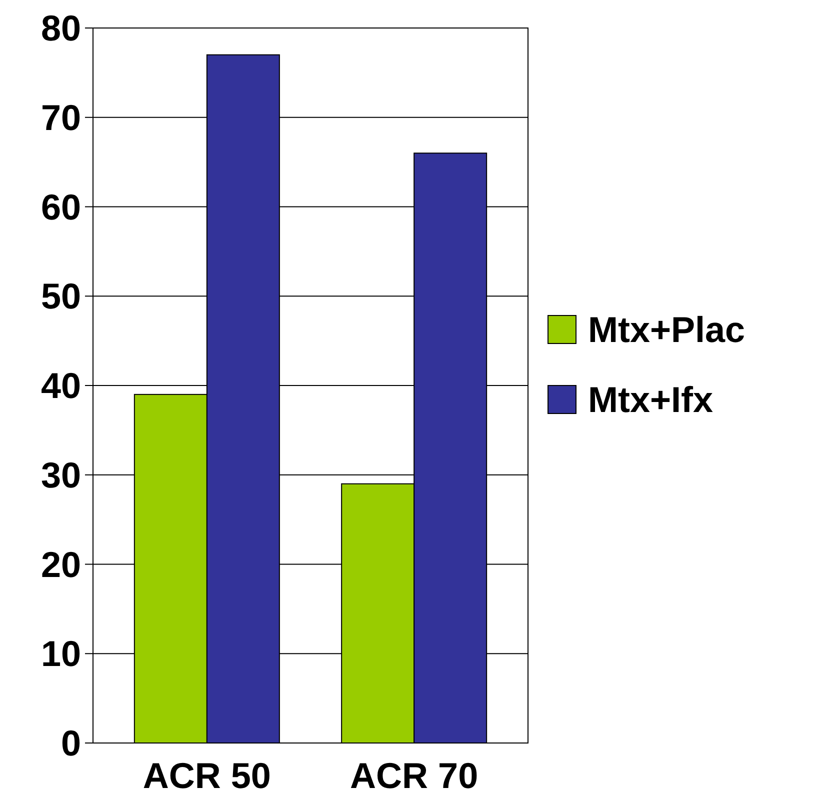  I want to click on y-tick-label: 30, so click(60, 475).